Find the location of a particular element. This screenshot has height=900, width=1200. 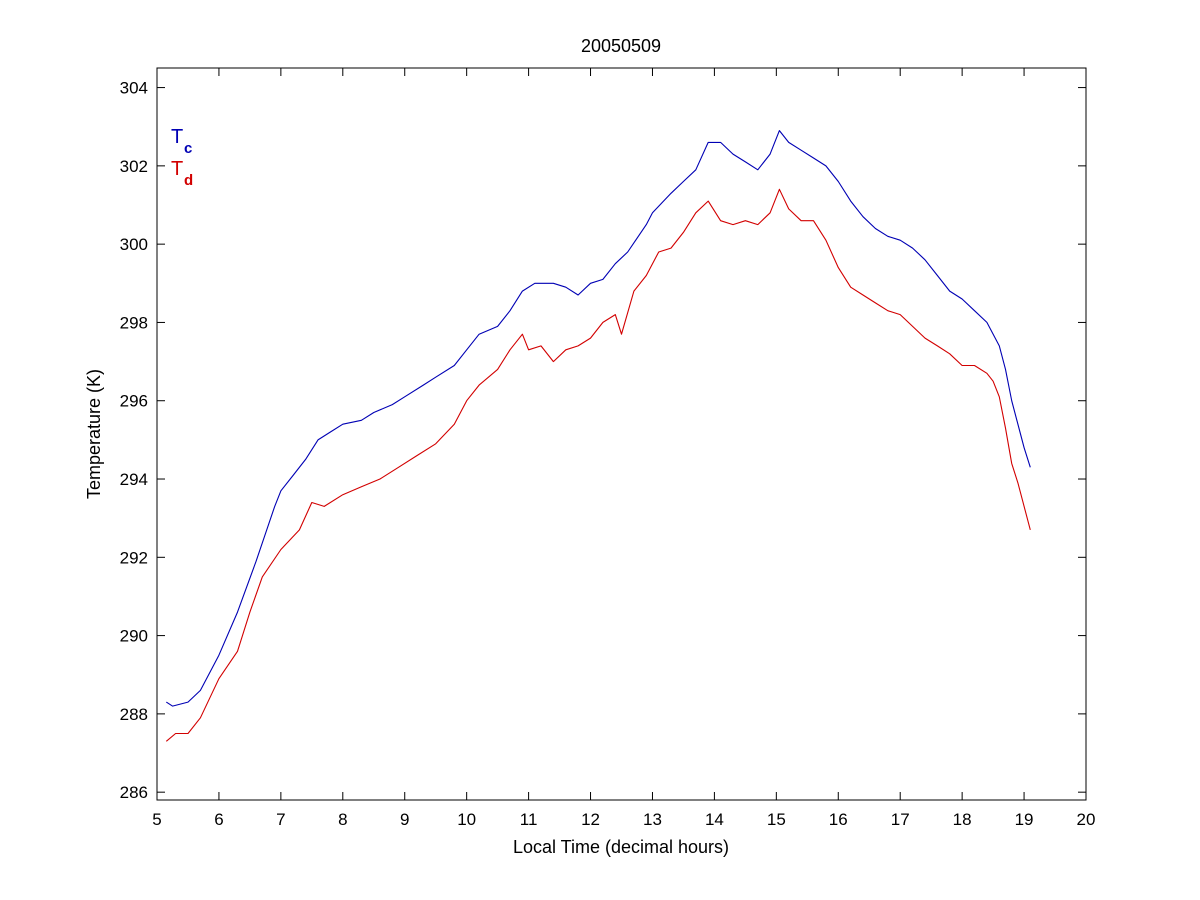

x-tick-label: 6 is located at coordinates (218, 819).